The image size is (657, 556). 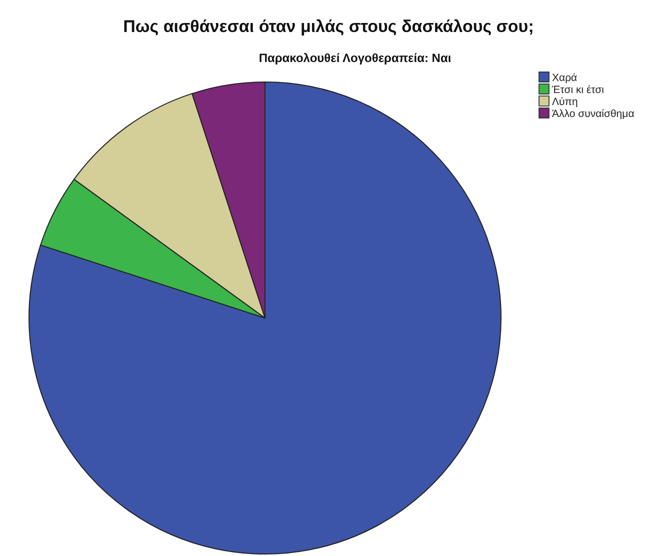 I want to click on legend-label: Άλλο συναίσθημα, so click(x=593, y=114).